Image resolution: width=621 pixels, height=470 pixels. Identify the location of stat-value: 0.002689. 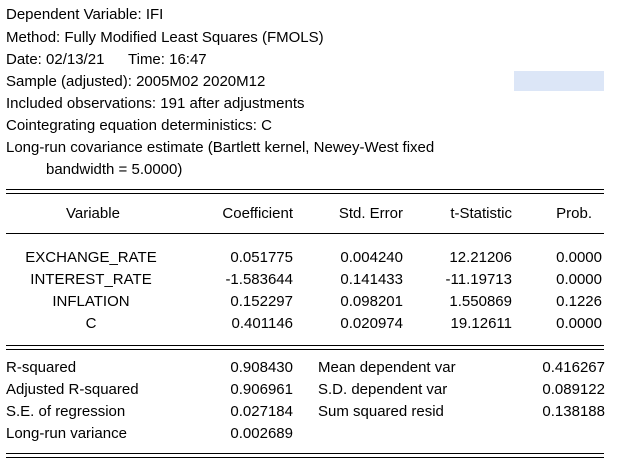
(261, 433).